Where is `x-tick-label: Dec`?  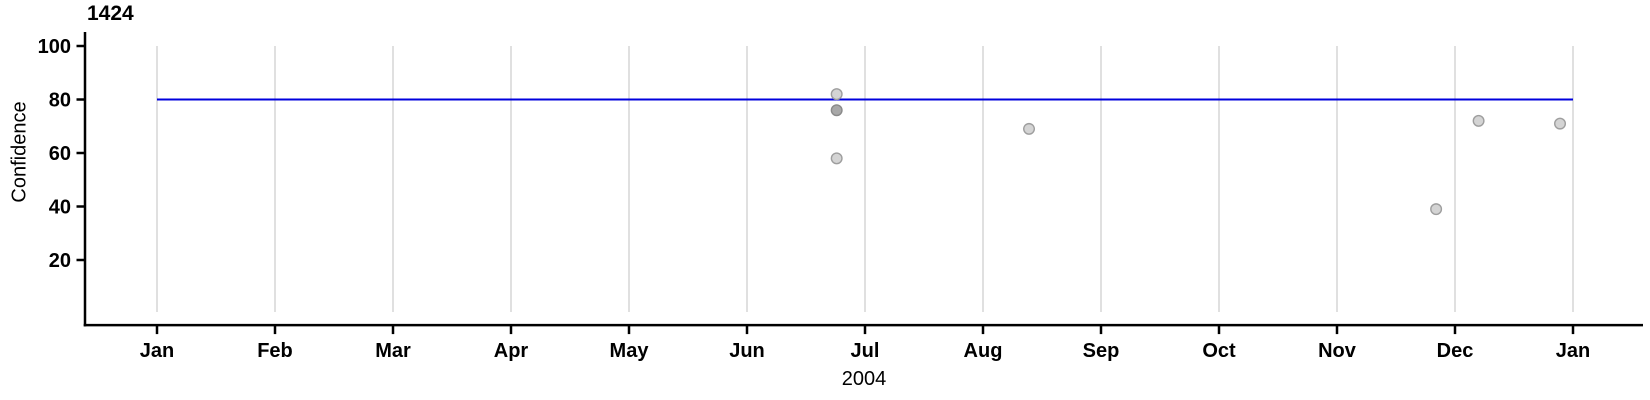 x-tick-label: Dec is located at coordinates (1455, 351).